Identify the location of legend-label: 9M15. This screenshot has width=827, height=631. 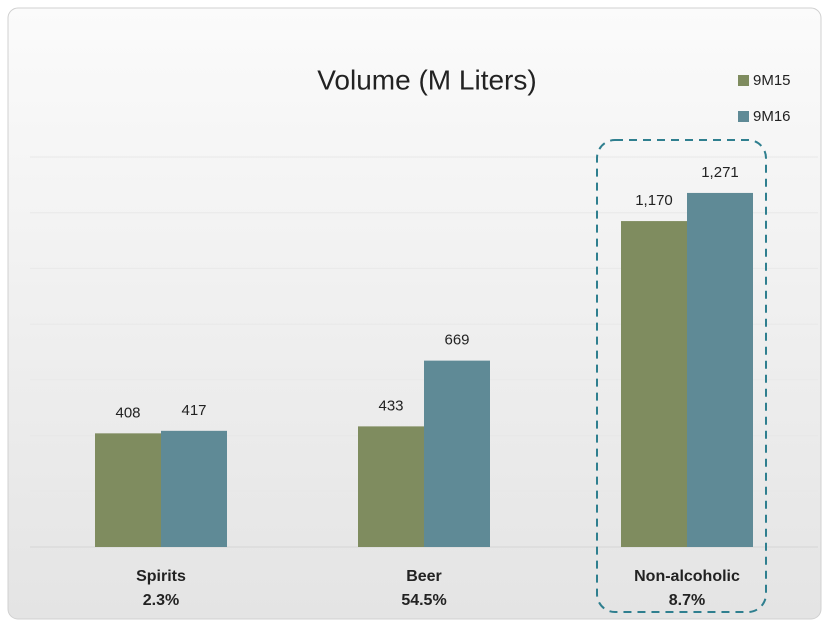
(772, 80).